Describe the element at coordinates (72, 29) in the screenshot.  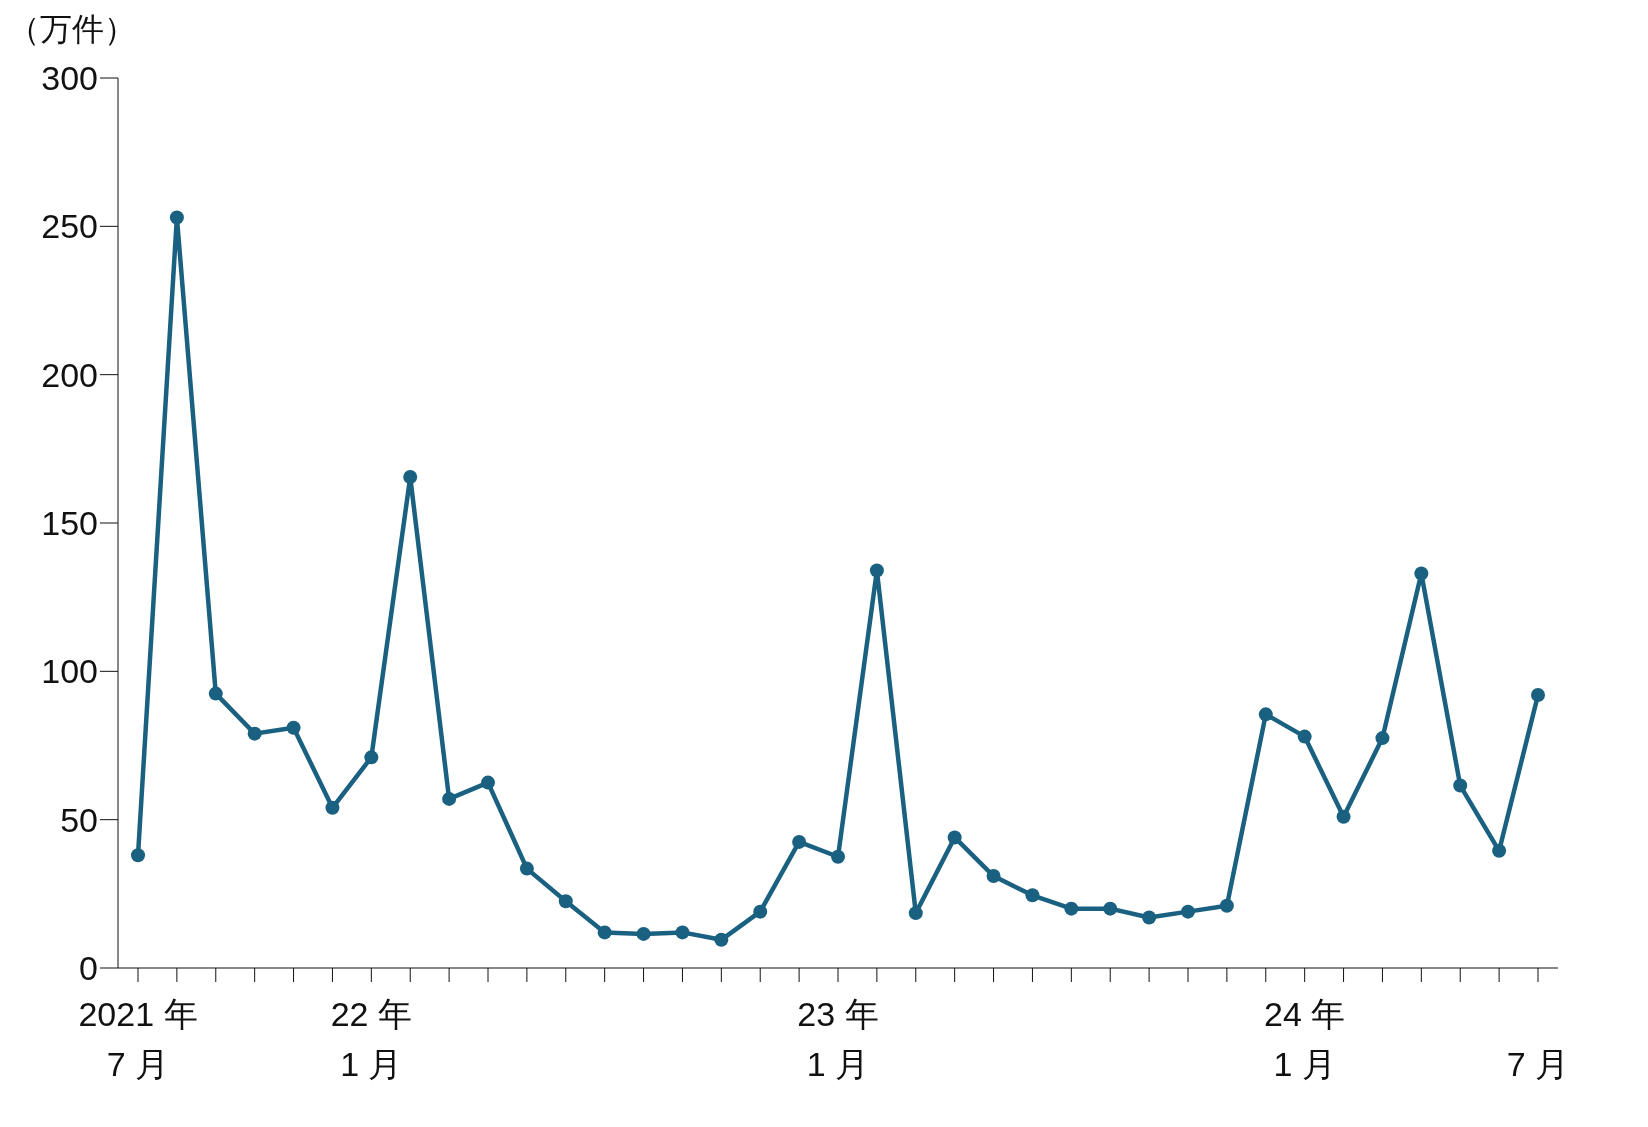
I see `y-axis-title: （万件）` at that location.